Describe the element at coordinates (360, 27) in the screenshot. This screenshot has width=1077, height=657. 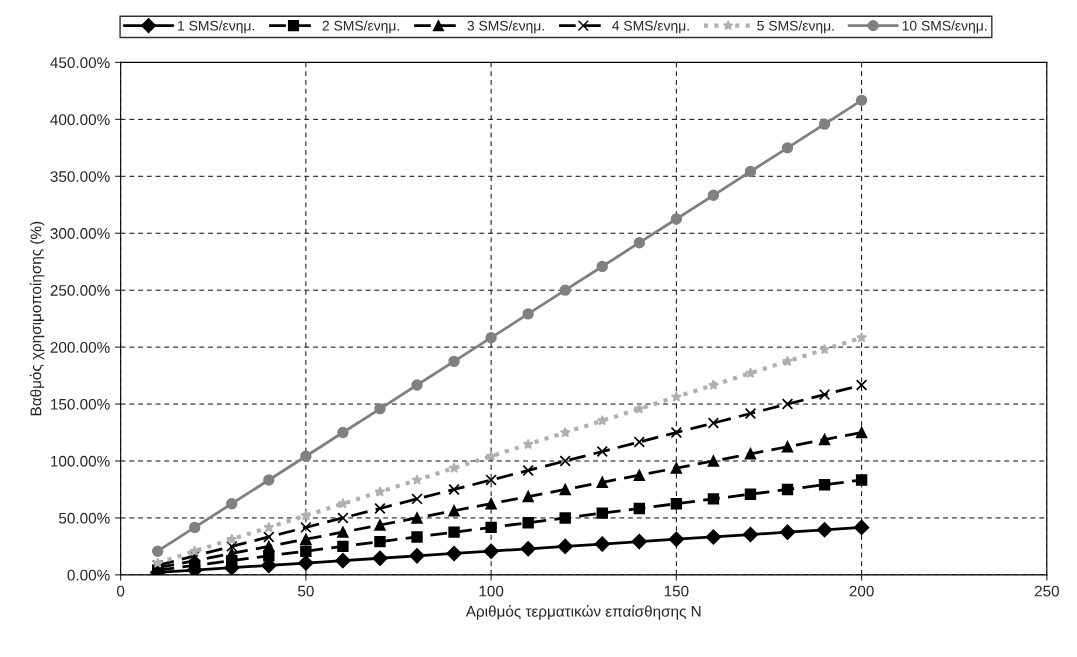
I see `legend-label: 2 SMS/ενημ.` at that location.